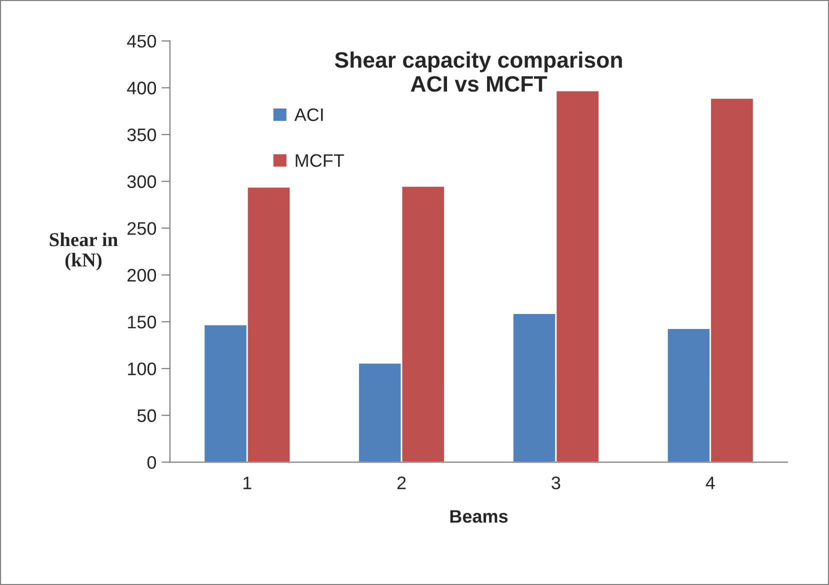 Image resolution: width=829 pixels, height=585 pixels. Describe the element at coordinates (556, 483) in the screenshot. I see `x-tick-label: 3` at that location.